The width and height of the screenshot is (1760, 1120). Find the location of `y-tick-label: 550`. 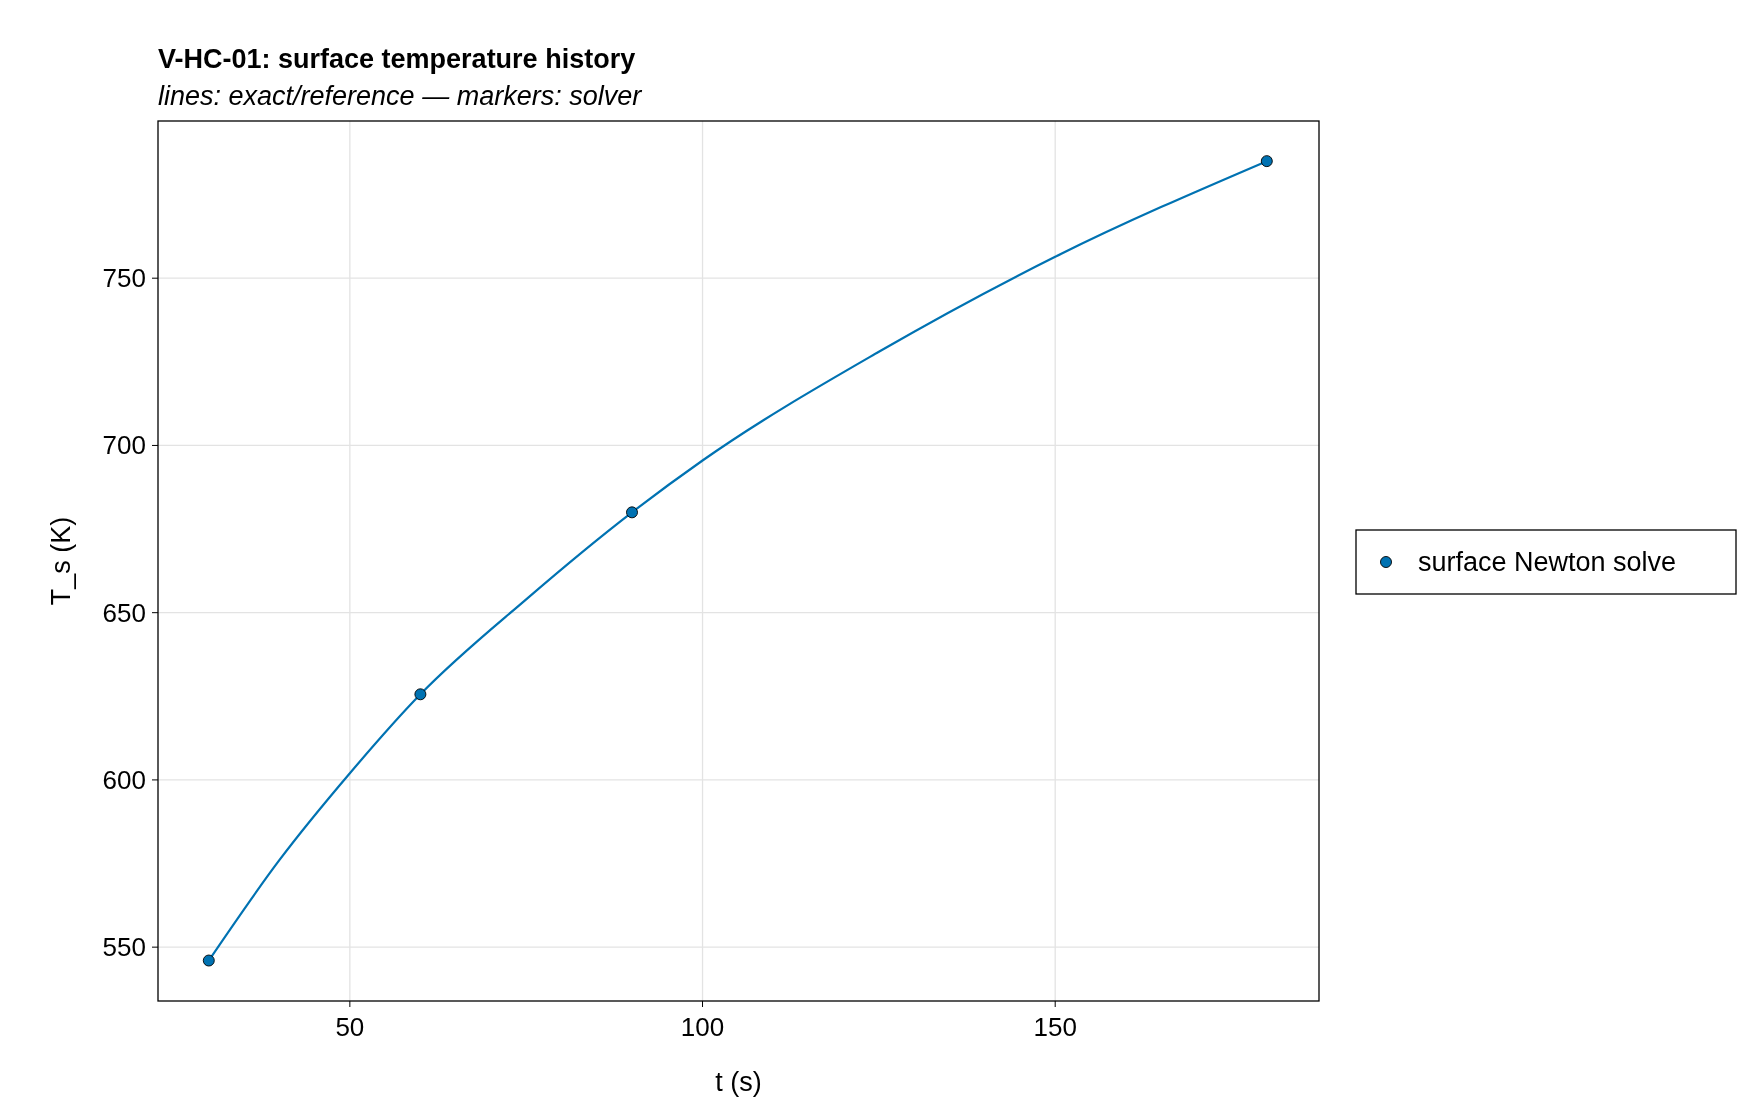

y-tick-label: 550 is located at coordinates (124, 947).